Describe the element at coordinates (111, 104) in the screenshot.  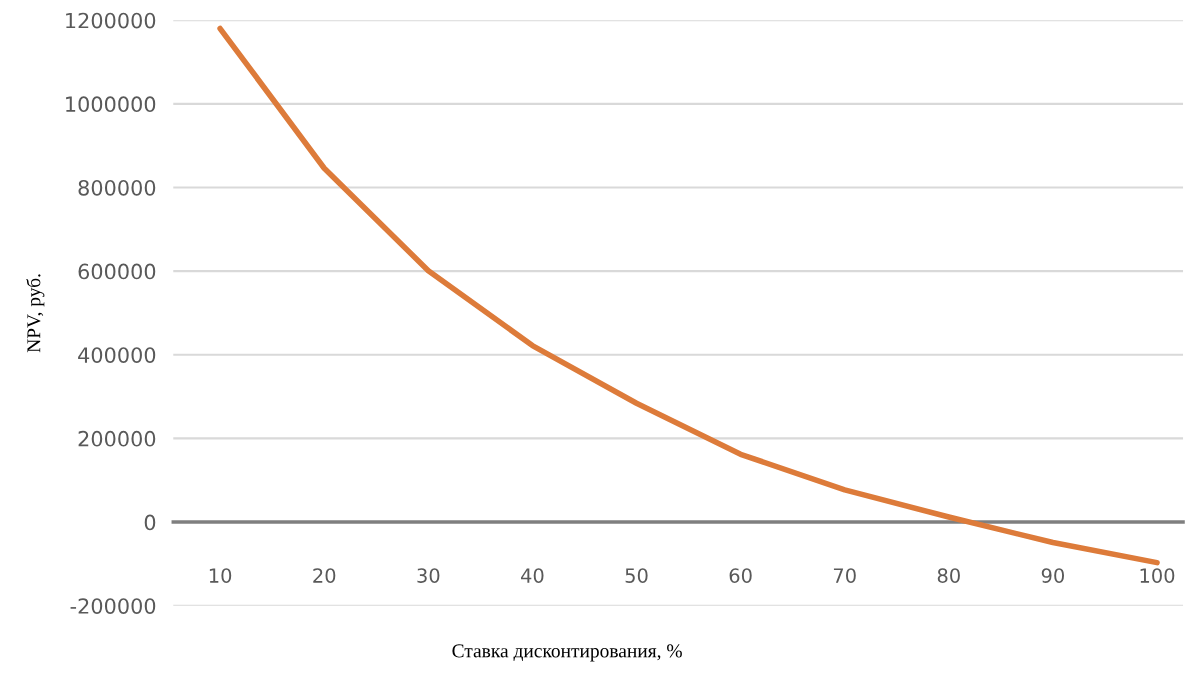
I see `y-tick-label: 1000000` at that location.